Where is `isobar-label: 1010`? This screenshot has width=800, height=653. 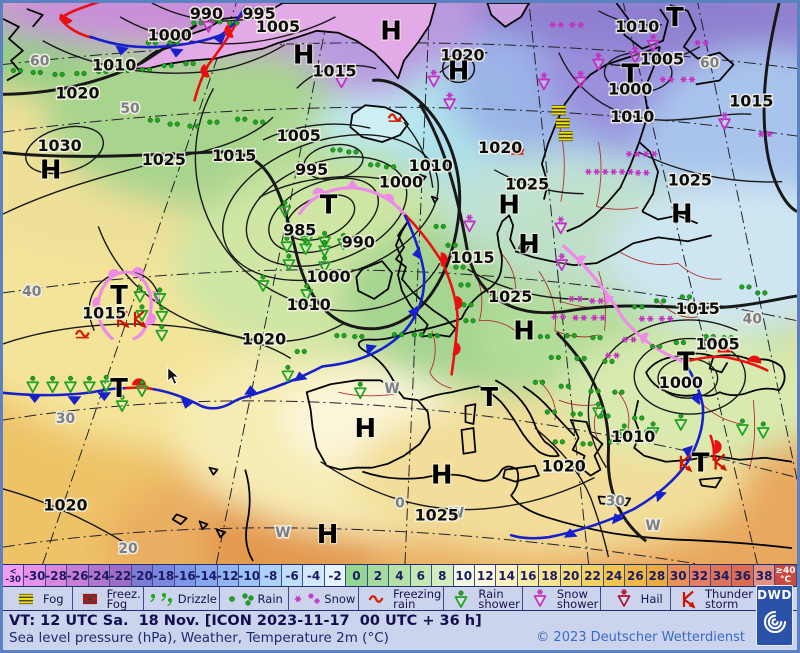 isobar-label: 1010 is located at coordinates (633, 436).